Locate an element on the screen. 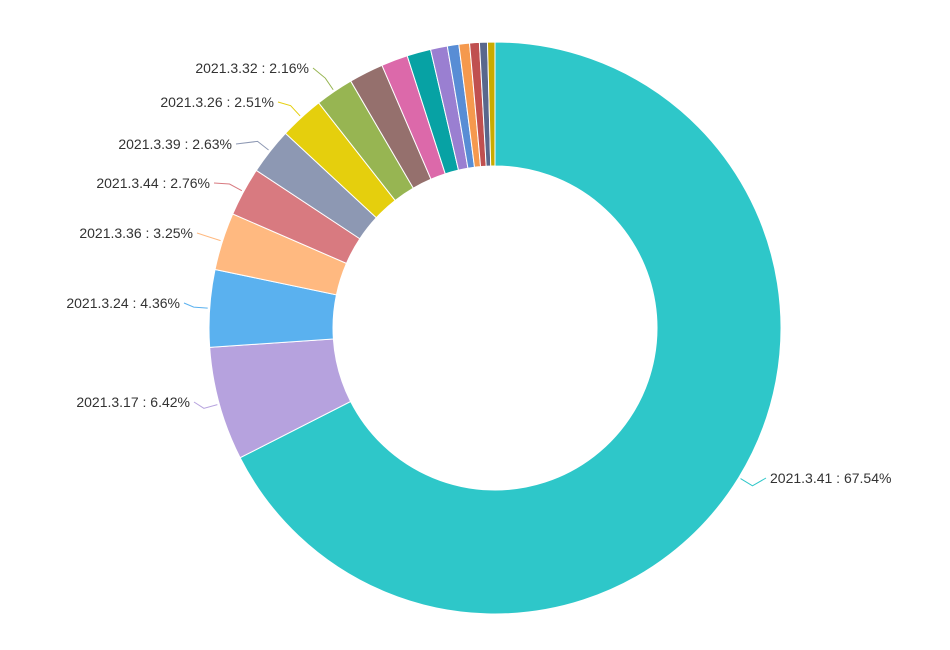 The width and height of the screenshot is (950, 650). slice-label-2021-3-41: 2021.3.41 : 67.54% is located at coordinates (830, 478).